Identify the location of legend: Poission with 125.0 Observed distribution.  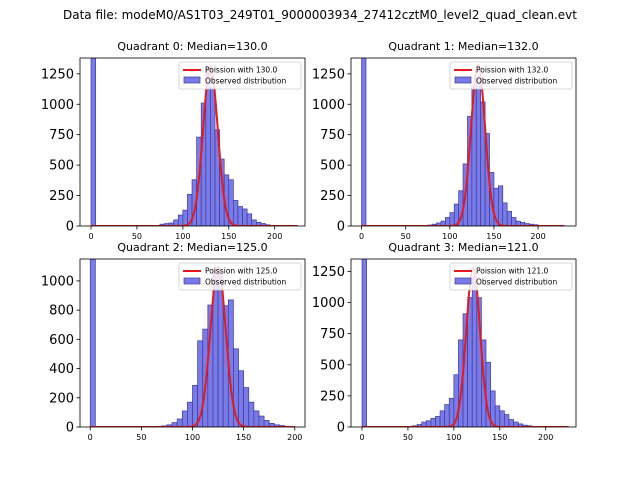
(240, 276).